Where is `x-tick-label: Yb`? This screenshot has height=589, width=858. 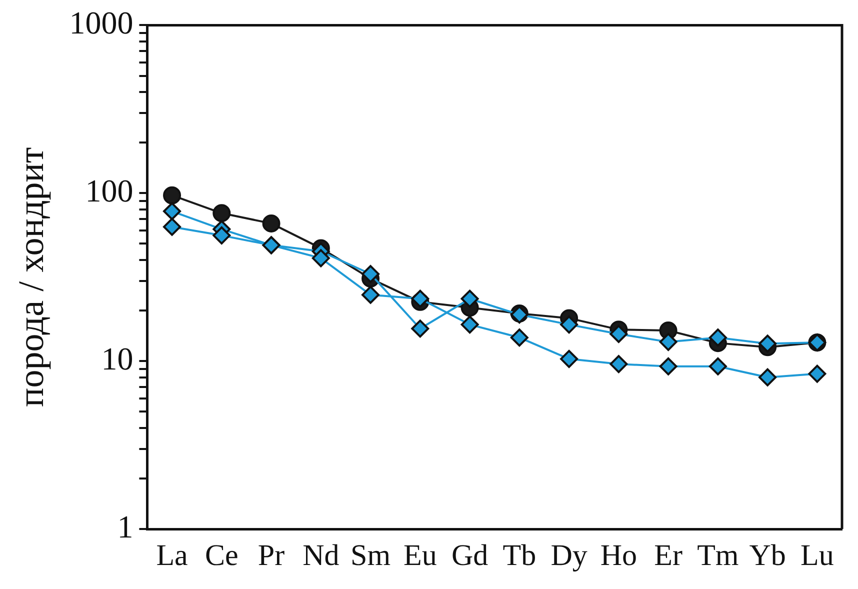
x-tick-label: Yb is located at coordinates (767, 555).